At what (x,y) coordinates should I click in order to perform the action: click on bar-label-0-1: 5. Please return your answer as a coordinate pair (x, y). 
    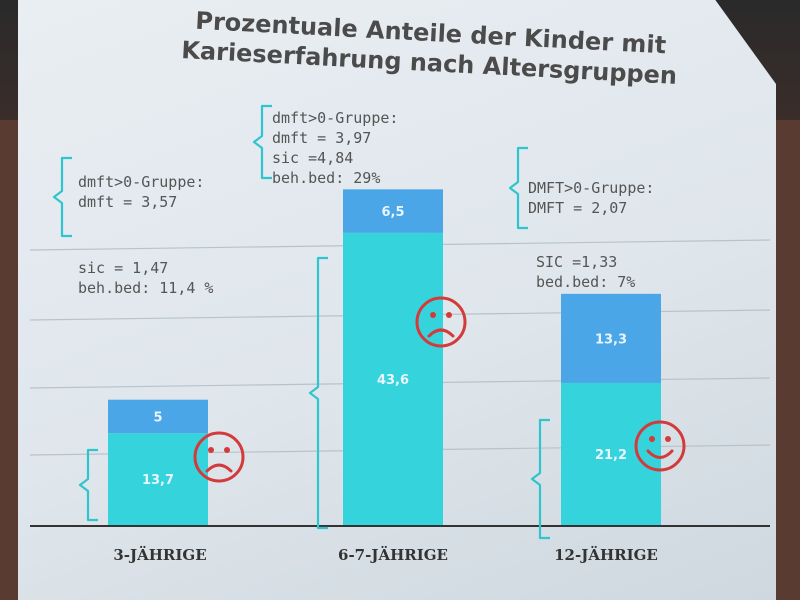
    Looking at the image, I should click on (157, 417).